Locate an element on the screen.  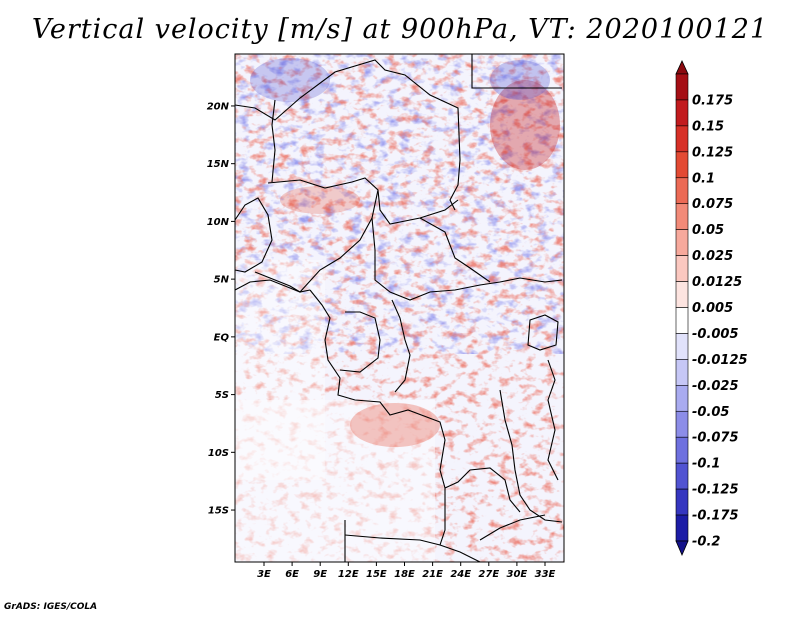
lon-tick-label: 18E is located at coordinates (404, 574).